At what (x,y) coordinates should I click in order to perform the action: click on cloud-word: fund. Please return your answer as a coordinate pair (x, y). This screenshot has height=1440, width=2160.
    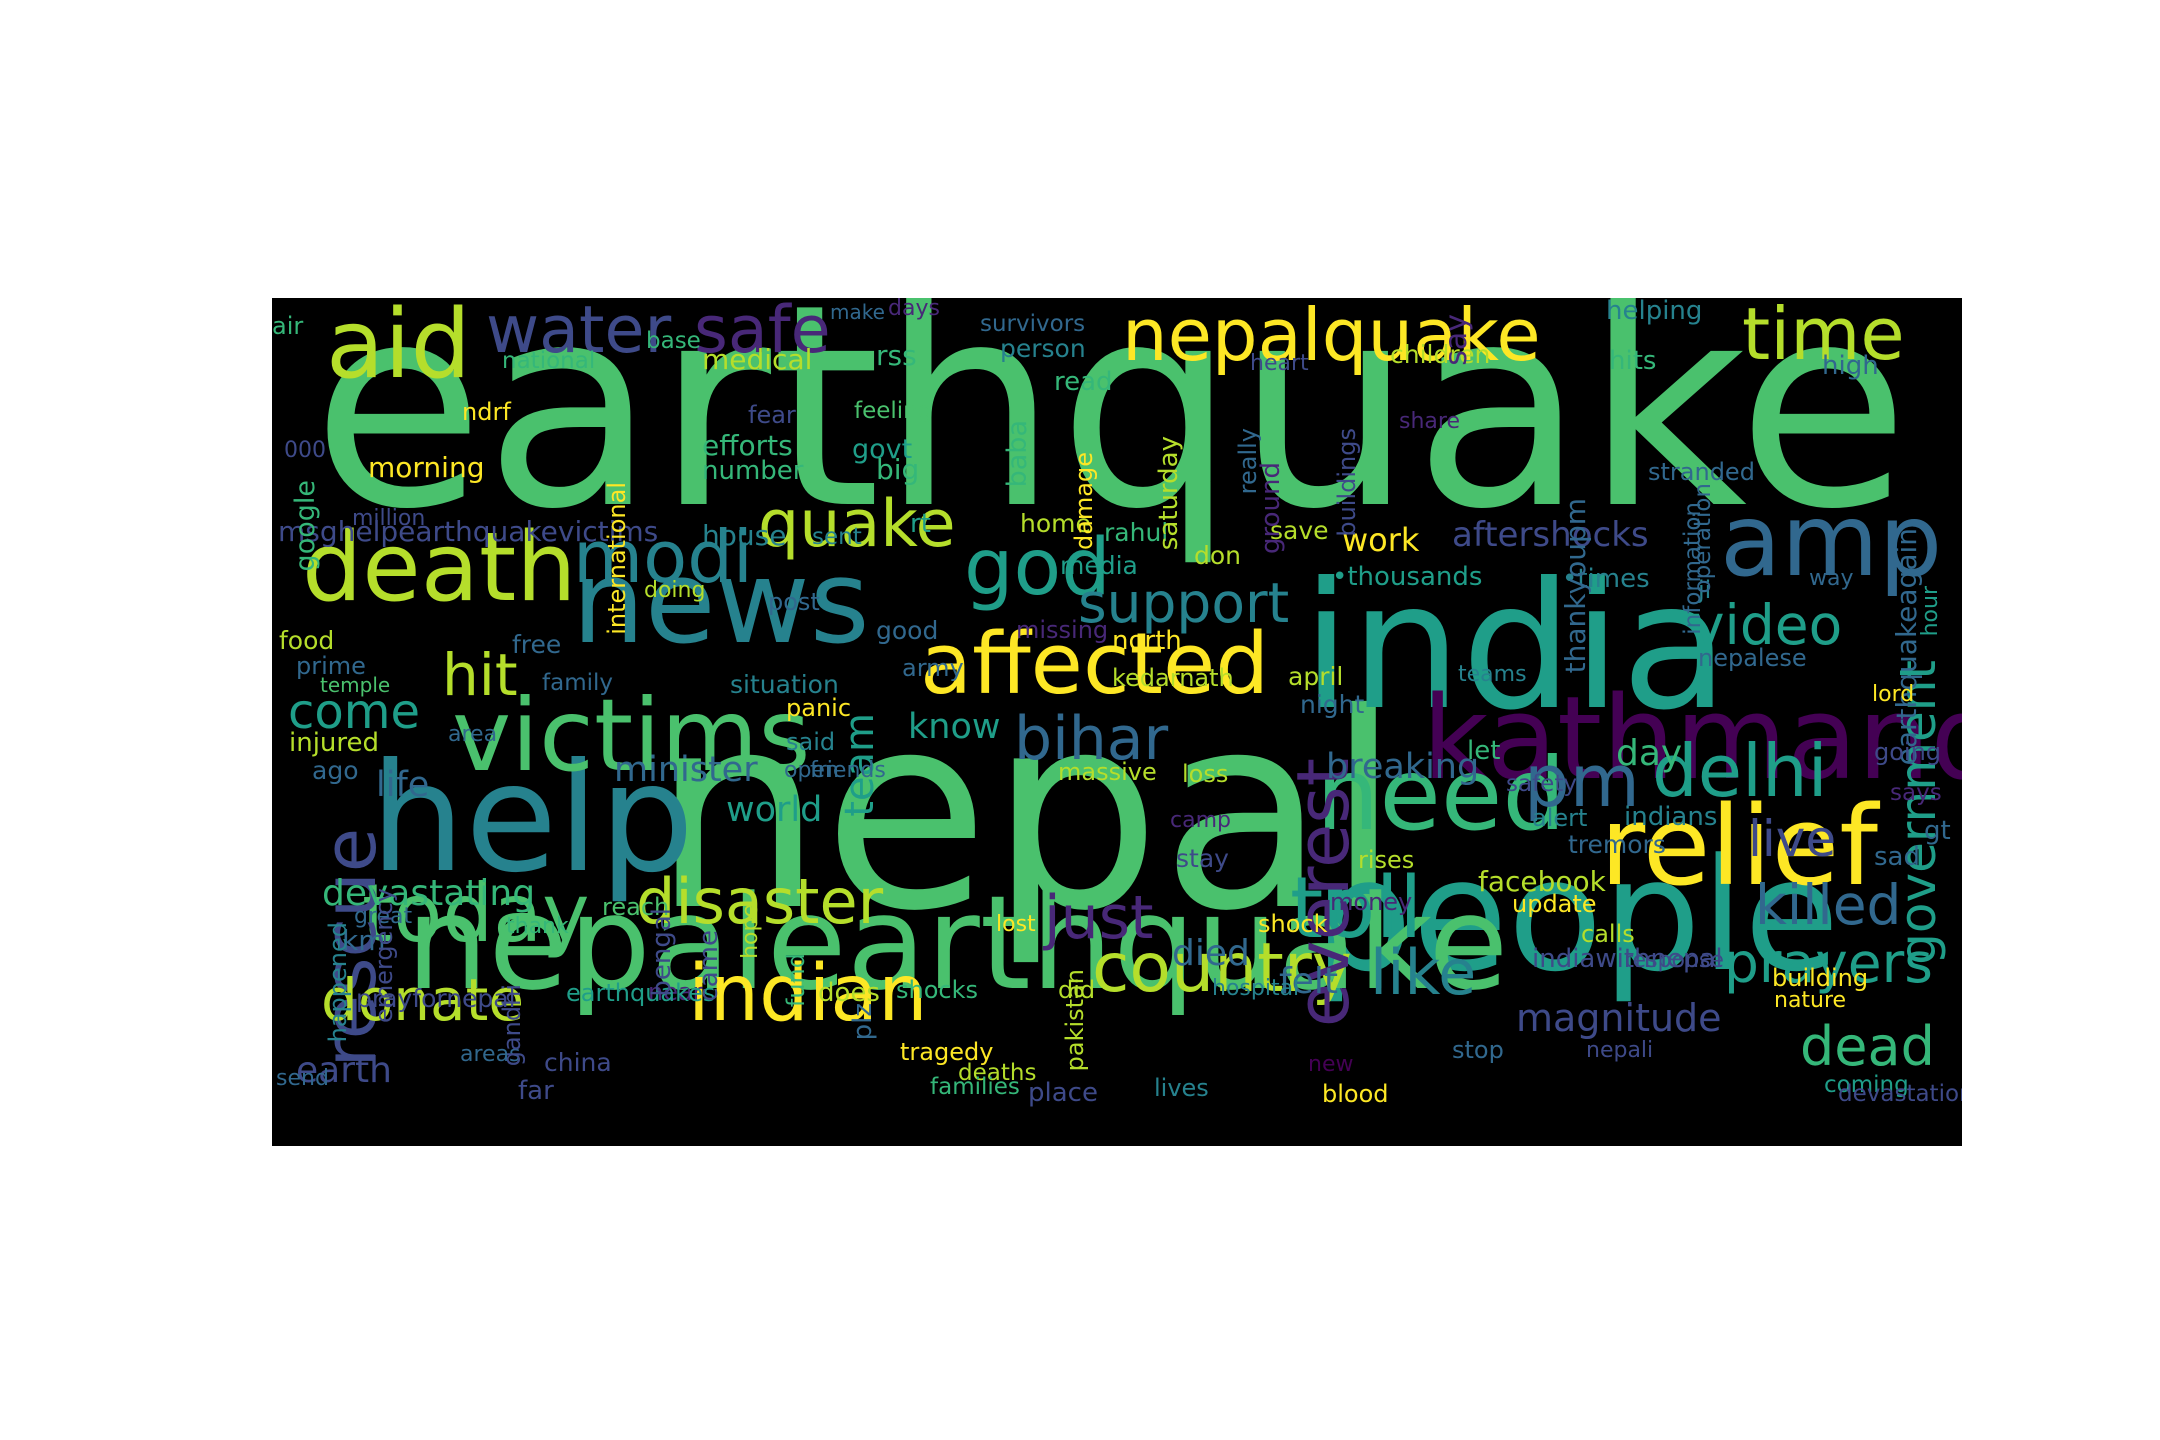
    Looking at the image, I should click on (796, 980).